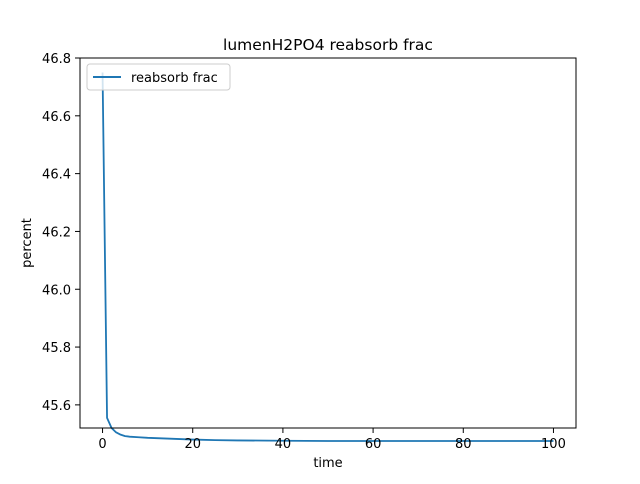 Image resolution: width=640 pixels, height=484 pixels. What do you see at coordinates (102, 444) in the screenshot?
I see `x-tick-label: 0` at bounding box center [102, 444].